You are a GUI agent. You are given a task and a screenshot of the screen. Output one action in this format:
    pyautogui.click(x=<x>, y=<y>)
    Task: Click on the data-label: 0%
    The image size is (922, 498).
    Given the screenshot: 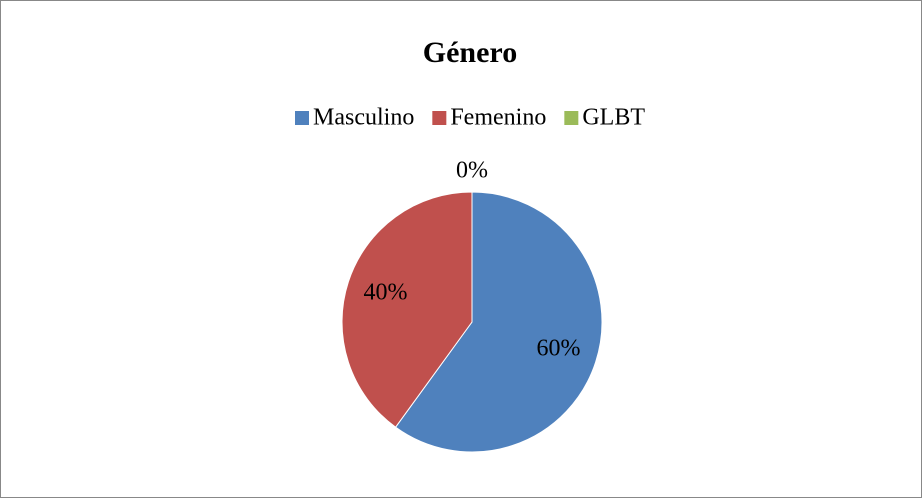 What is the action you would take?
    pyautogui.click(x=472, y=171)
    